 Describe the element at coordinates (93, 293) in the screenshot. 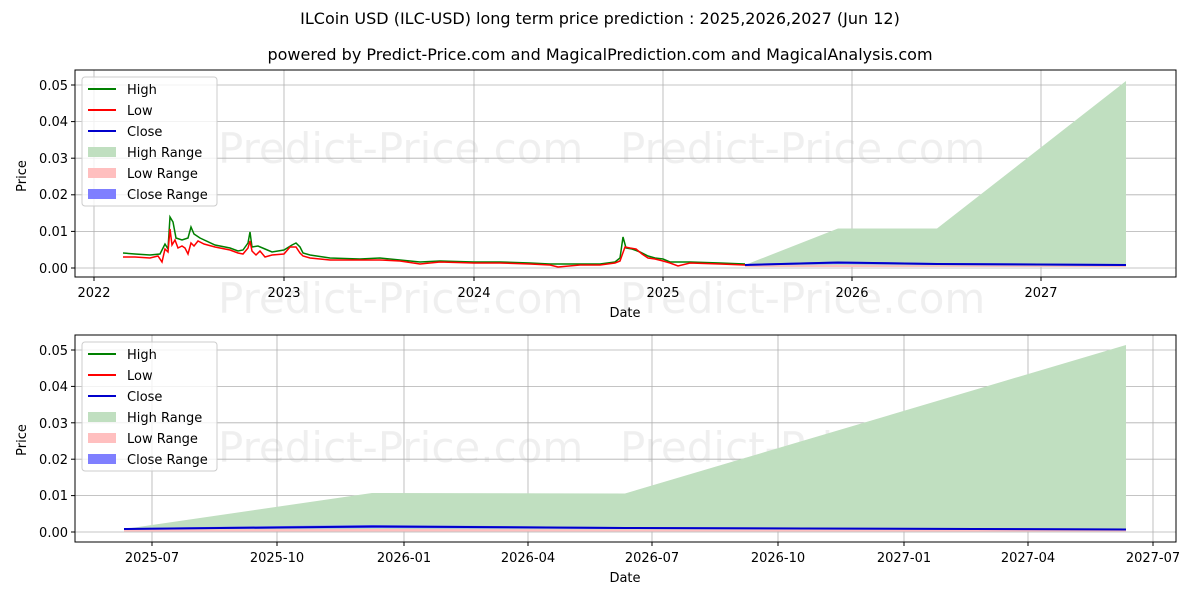

I see `x-tick-label: 2022` at that location.